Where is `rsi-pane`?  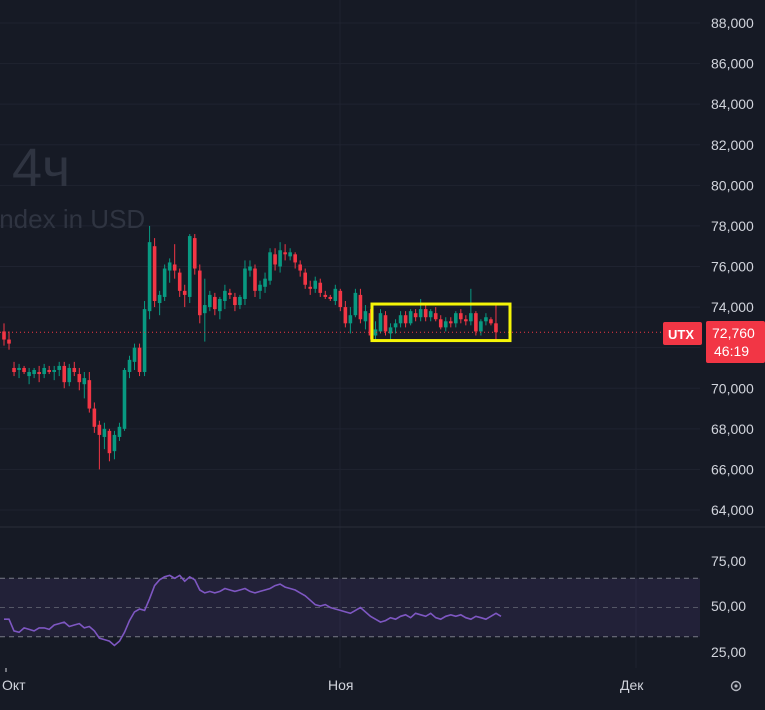 rsi-pane is located at coordinates (350, 610).